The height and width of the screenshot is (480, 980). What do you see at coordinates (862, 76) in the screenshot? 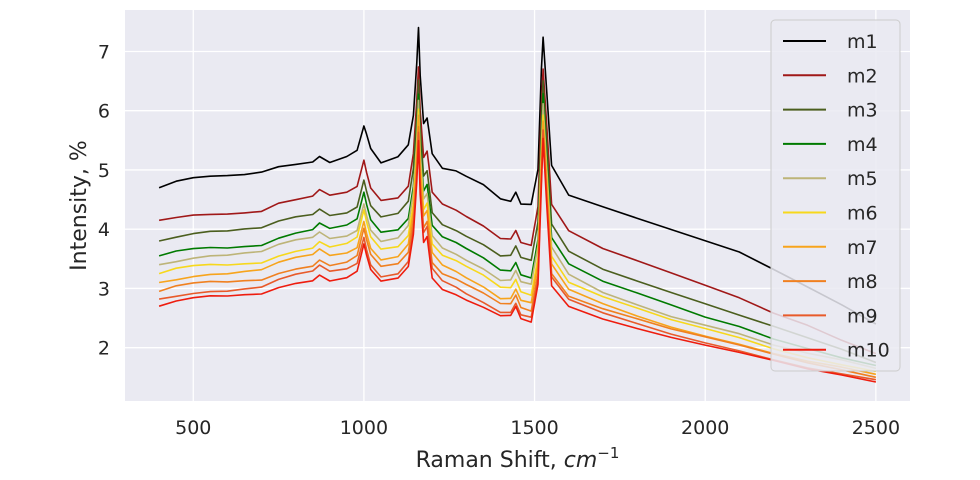
I see `legend-label-m2: m2` at bounding box center [862, 76].